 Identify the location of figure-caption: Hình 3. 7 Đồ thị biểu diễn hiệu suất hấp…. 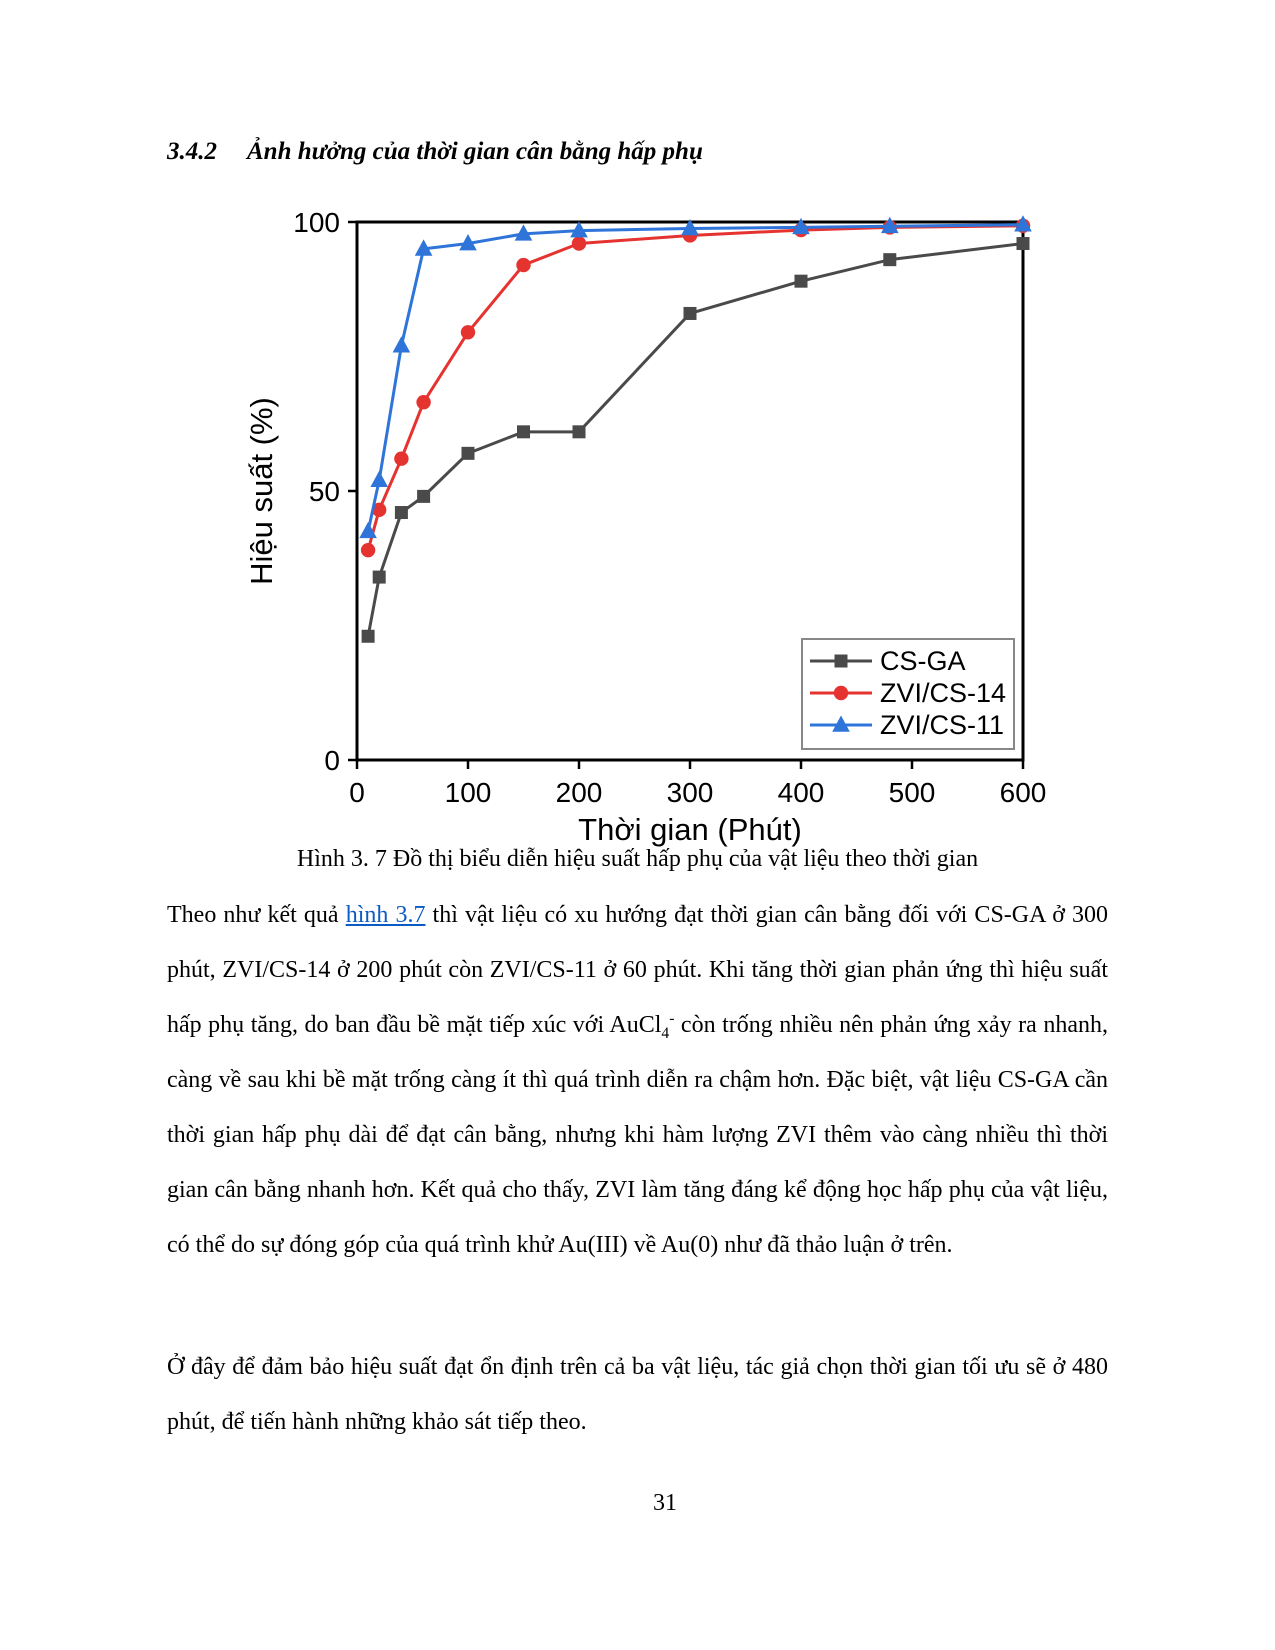
(637, 859).